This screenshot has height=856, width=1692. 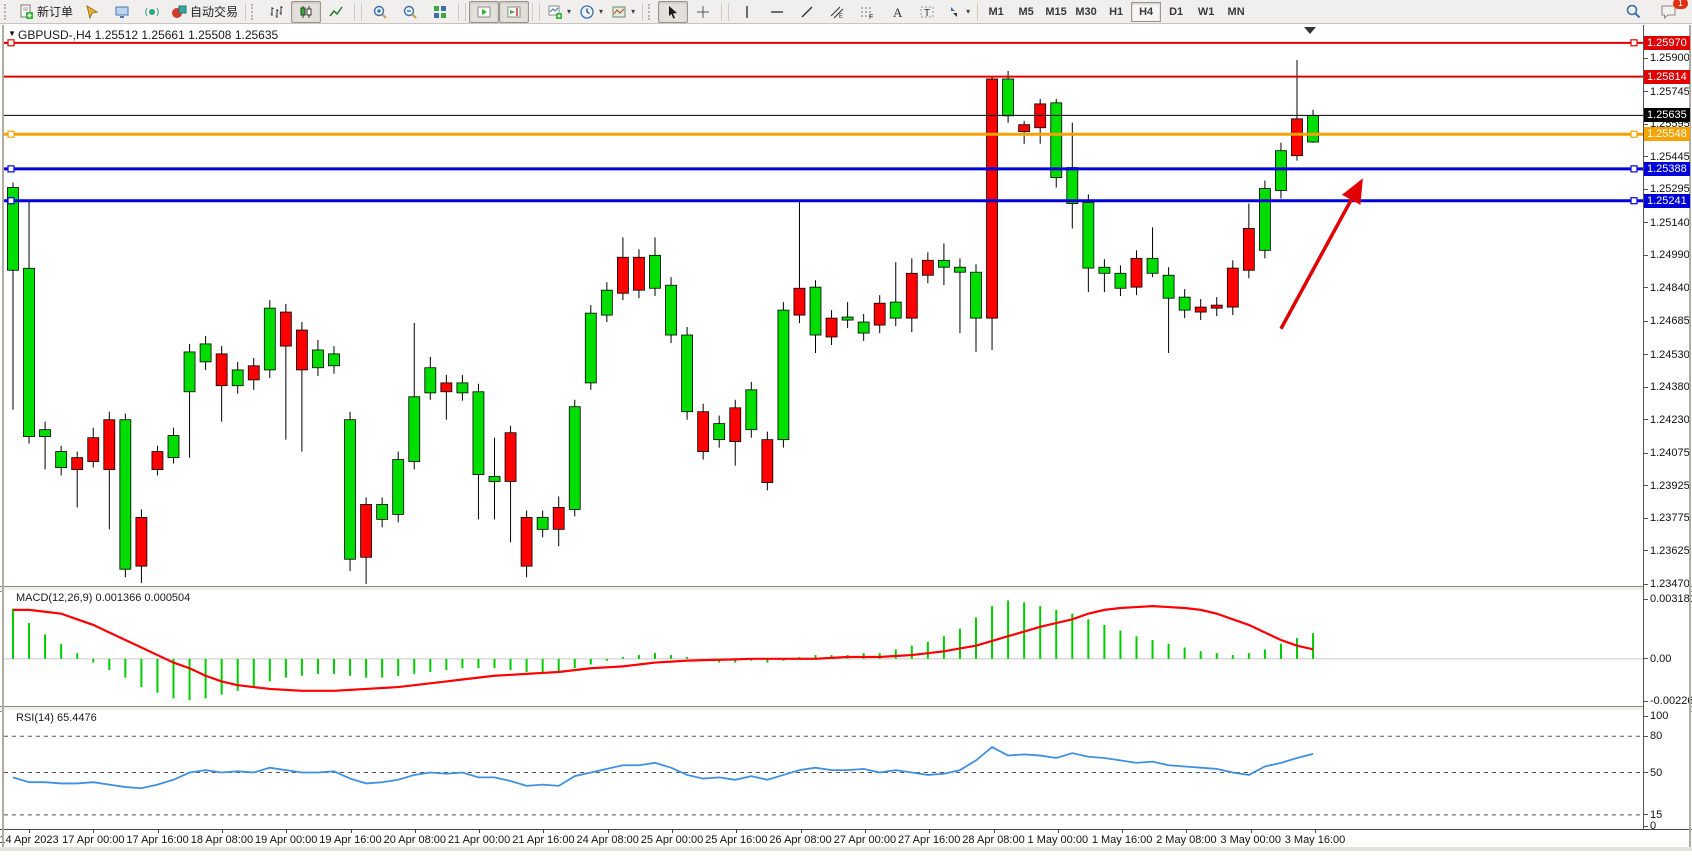 I want to click on tile-windows-button, so click(x=440, y=12).